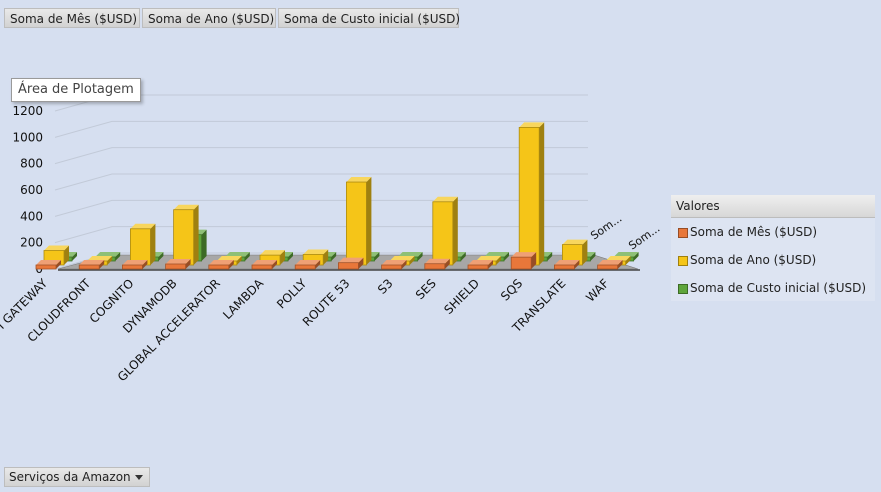 This screenshot has width=881, height=492. I want to click on field-button-custo-inicial: Soma de Custo inicial ($USD), so click(369, 18).